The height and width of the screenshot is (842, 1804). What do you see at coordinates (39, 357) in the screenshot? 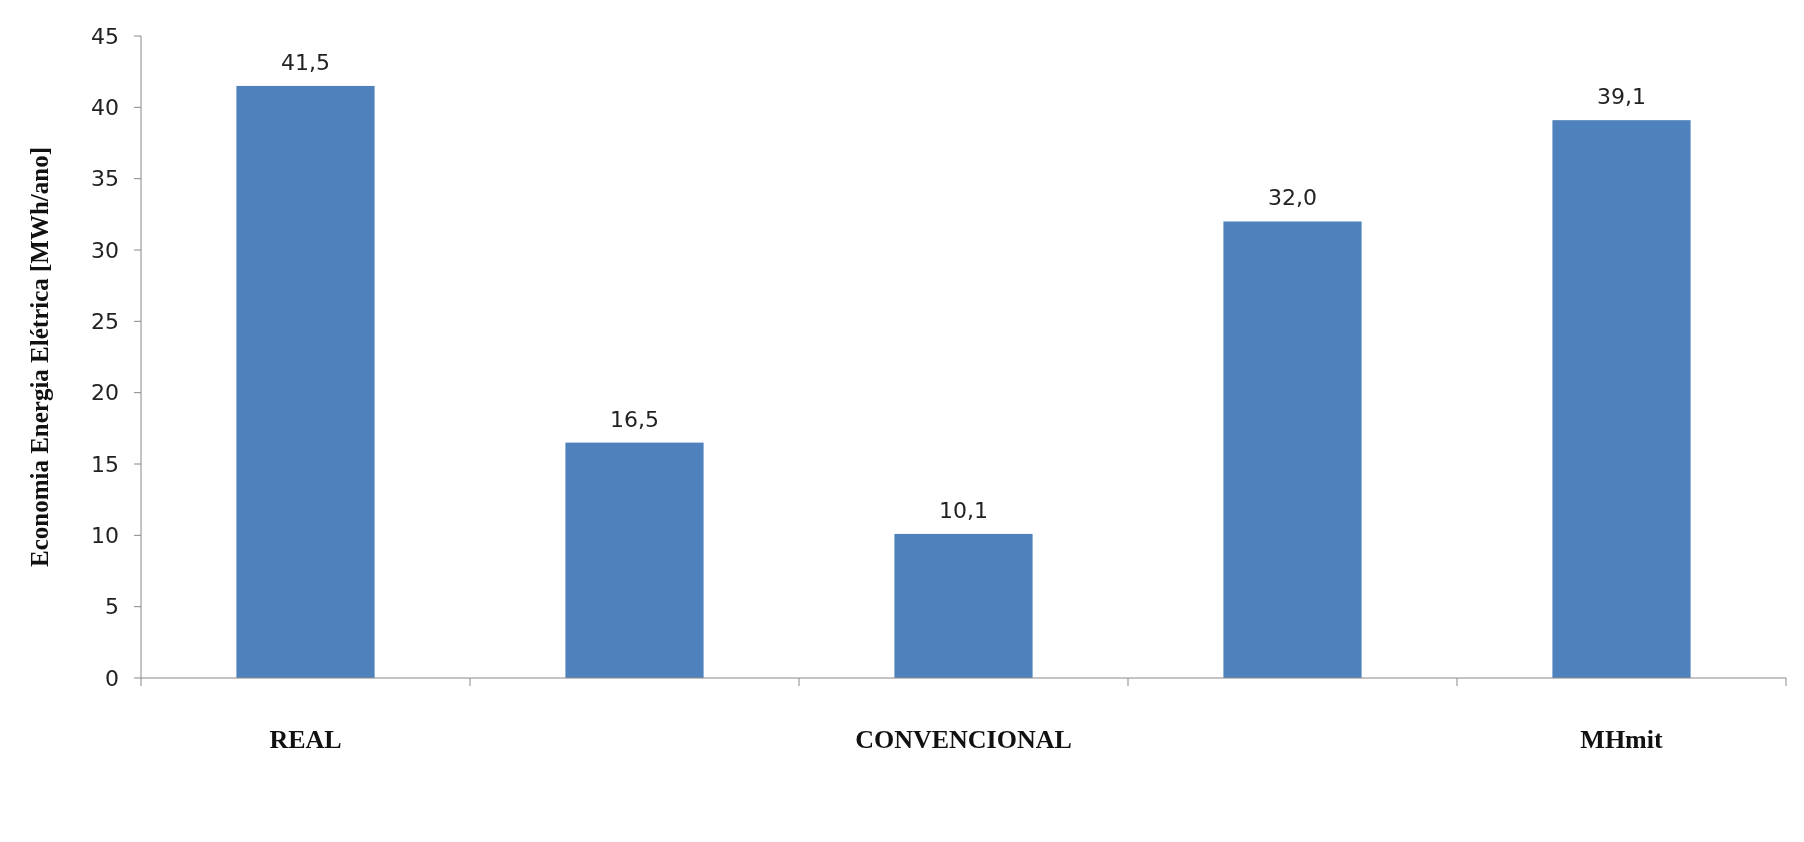
I see `y-axis-title: Economia Energia Elétrica [MWh/ano]` at bounding box center [39, 357].